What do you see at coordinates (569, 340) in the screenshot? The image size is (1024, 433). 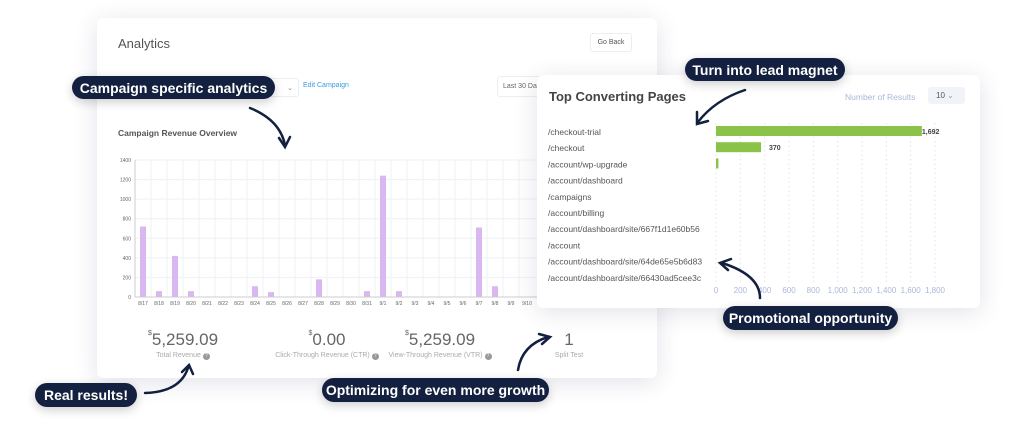 I see `stat-value: 1` at bounding box center [569, 340].